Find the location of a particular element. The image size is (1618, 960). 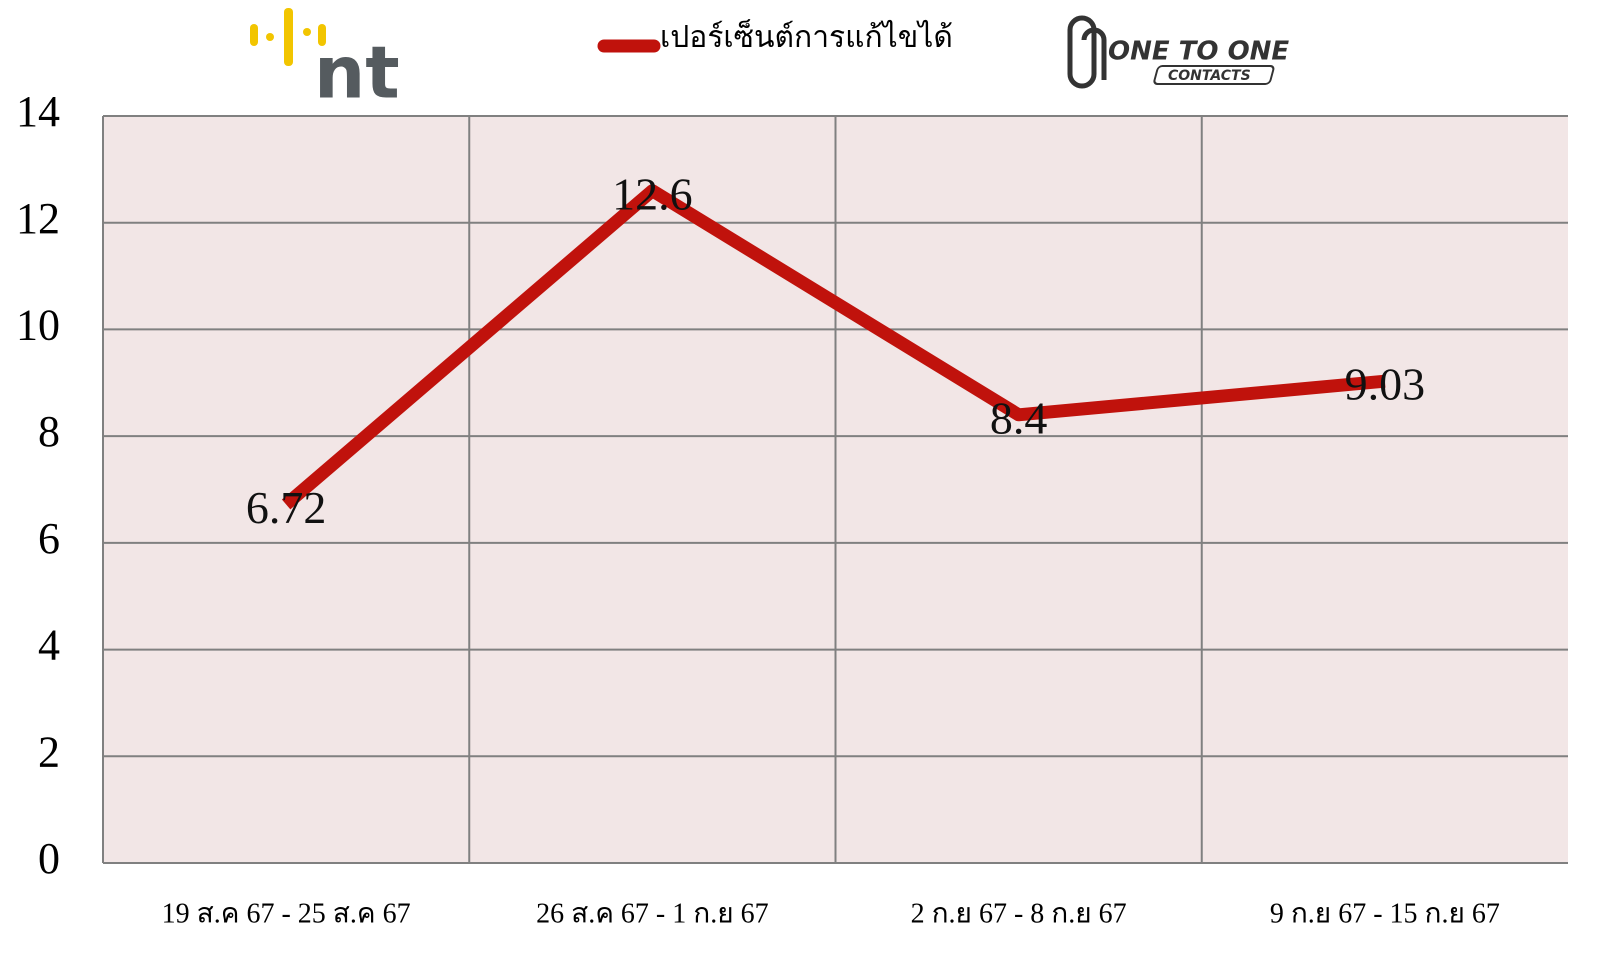

data-label: 12.6 is located at coordinates (652, 193).